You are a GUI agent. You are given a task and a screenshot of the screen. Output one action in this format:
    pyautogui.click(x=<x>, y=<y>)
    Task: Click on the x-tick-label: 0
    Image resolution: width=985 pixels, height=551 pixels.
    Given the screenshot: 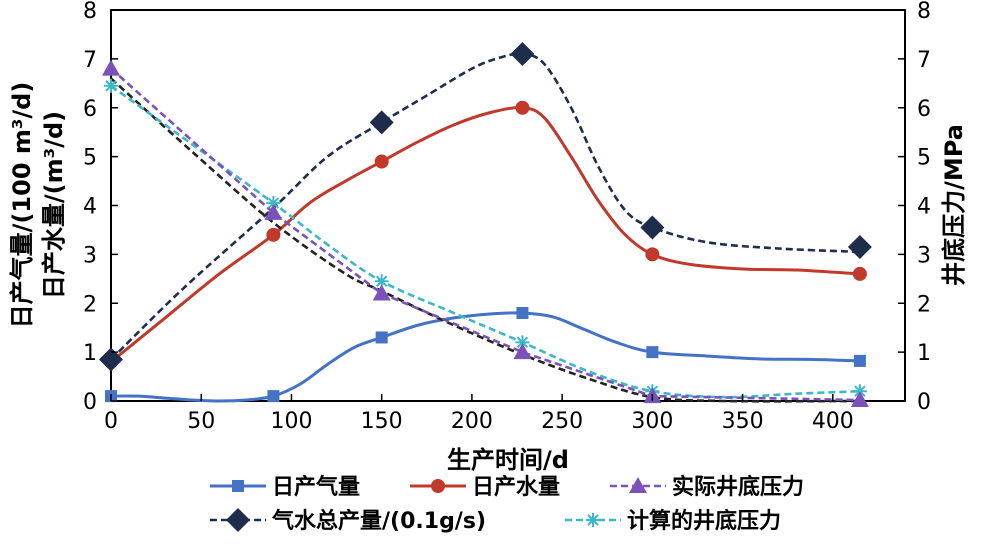 What is the action you would take?
    pyautogui.click(x=111, y=421)
    